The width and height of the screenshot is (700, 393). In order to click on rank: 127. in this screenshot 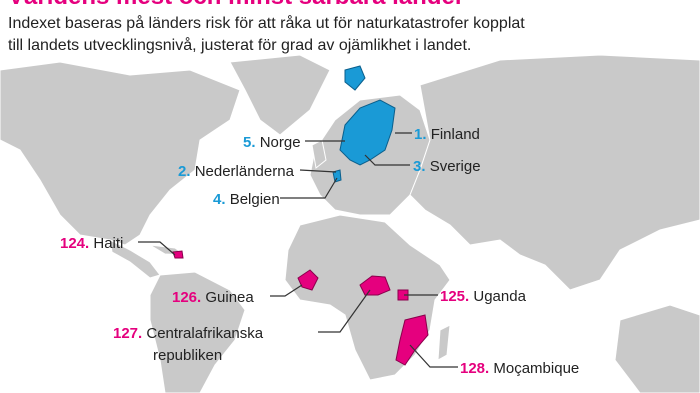, I will do `click(127, 333)`.